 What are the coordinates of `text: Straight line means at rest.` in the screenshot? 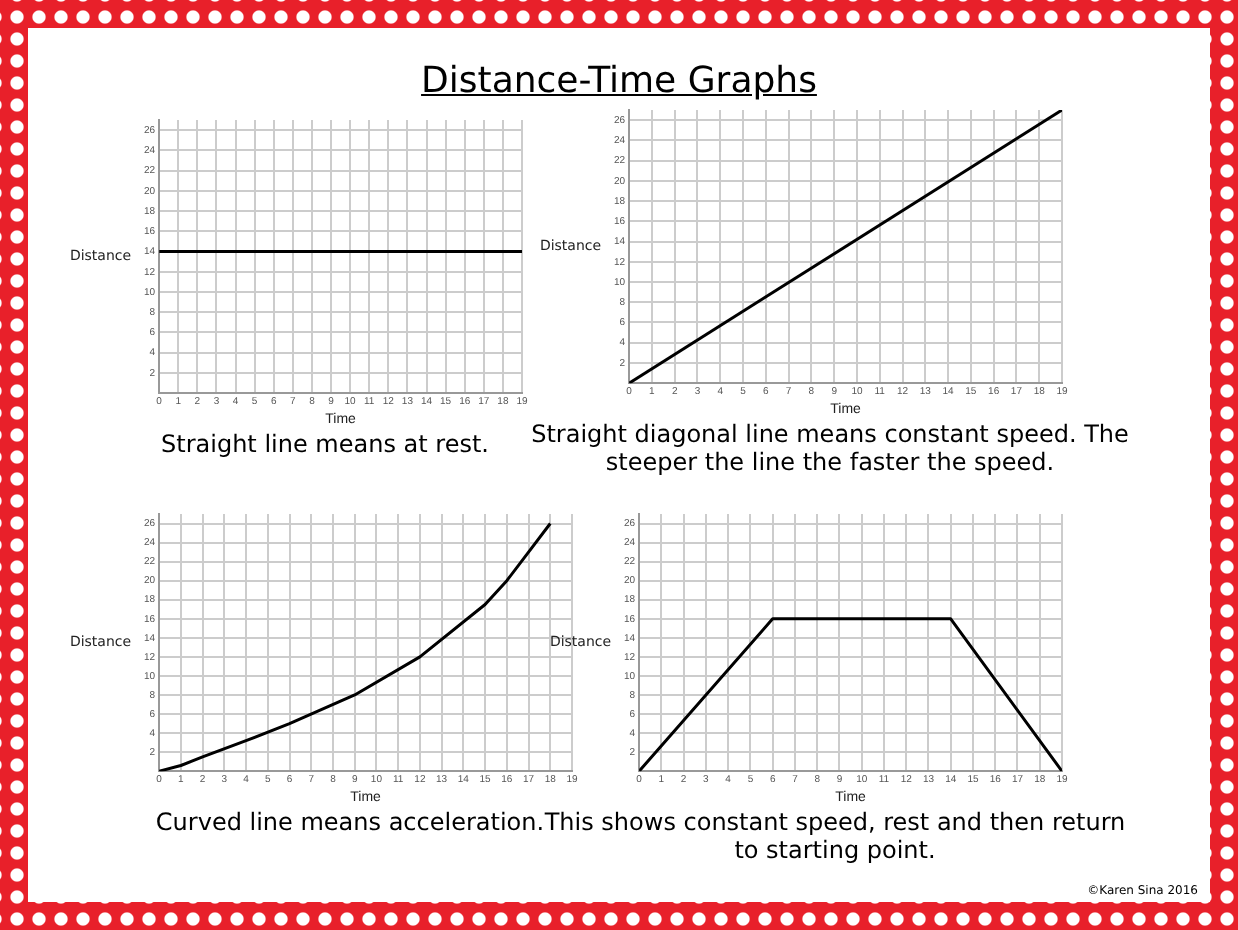 It's located at (325, 444).